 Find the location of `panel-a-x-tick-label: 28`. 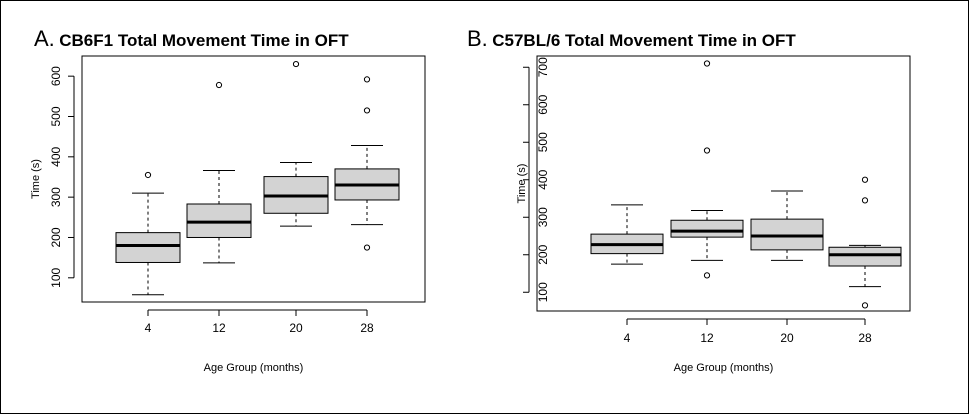

panel-a-x-tick-label: 28 is located at coordinates (367, 328).